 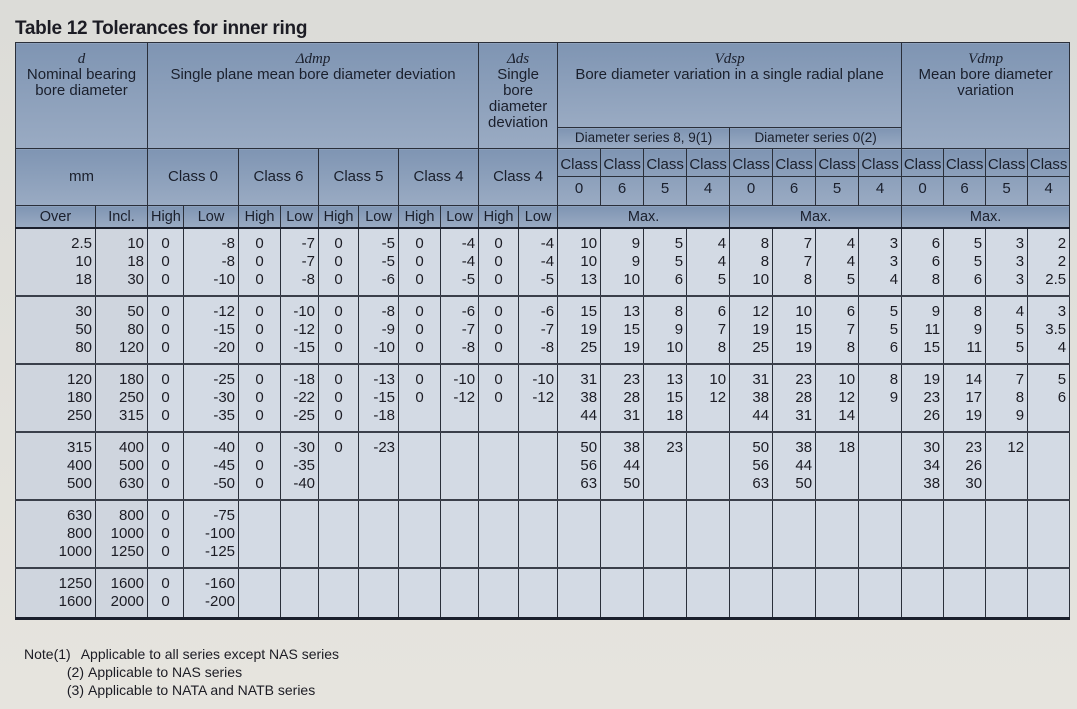 What do you see at coordinates (543, 534) in the screenshot?
I see `table-row: 800 1000 0 -100` at bounding box center [543, 534].